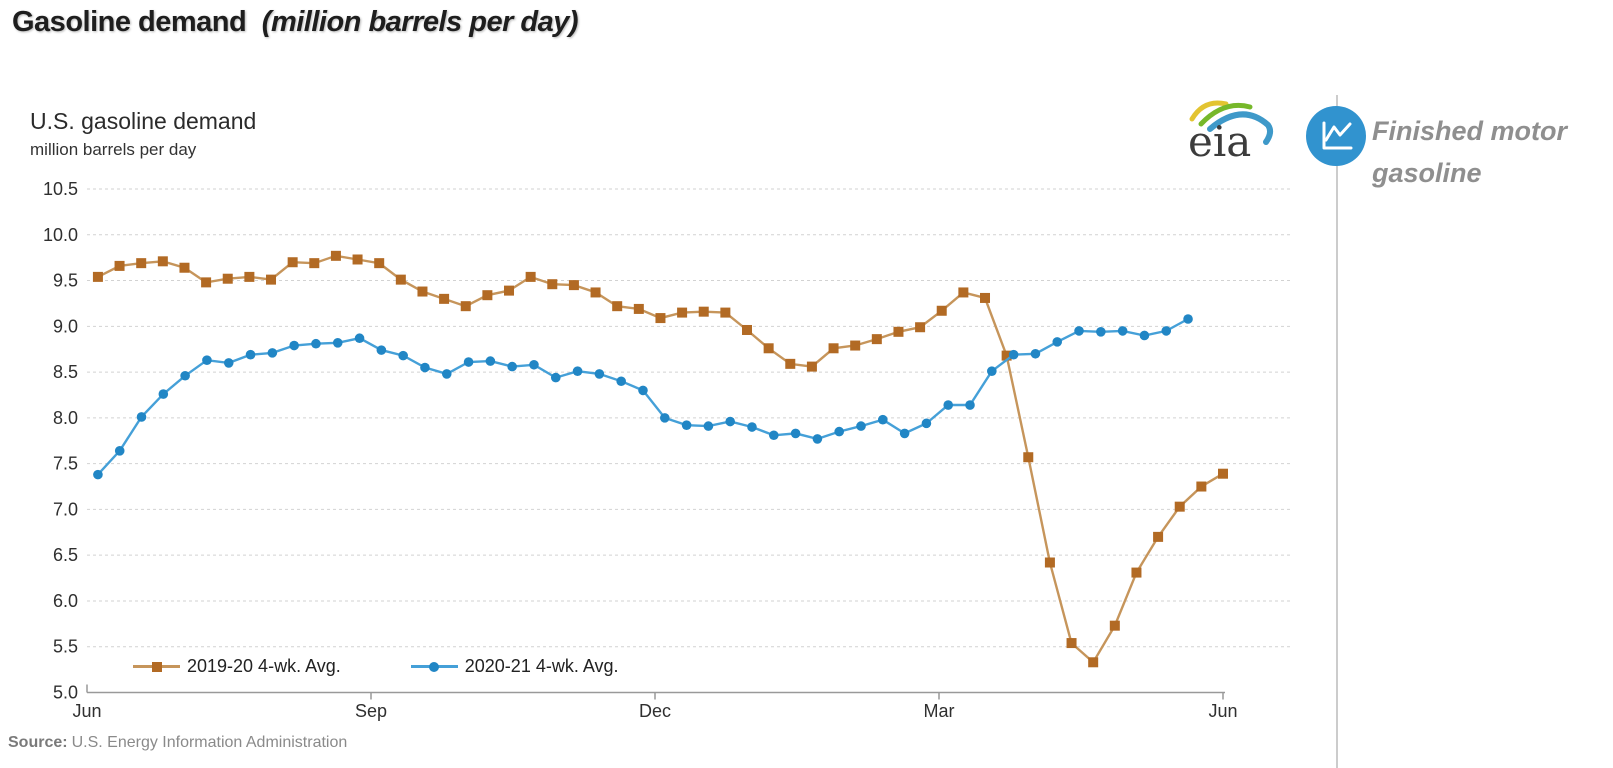 Image resolution: width=1613 pixels, height=768 pixels. Describe the element at coordinates (38, 742) in the screenshot. I see `source-label: Source:` at that location.